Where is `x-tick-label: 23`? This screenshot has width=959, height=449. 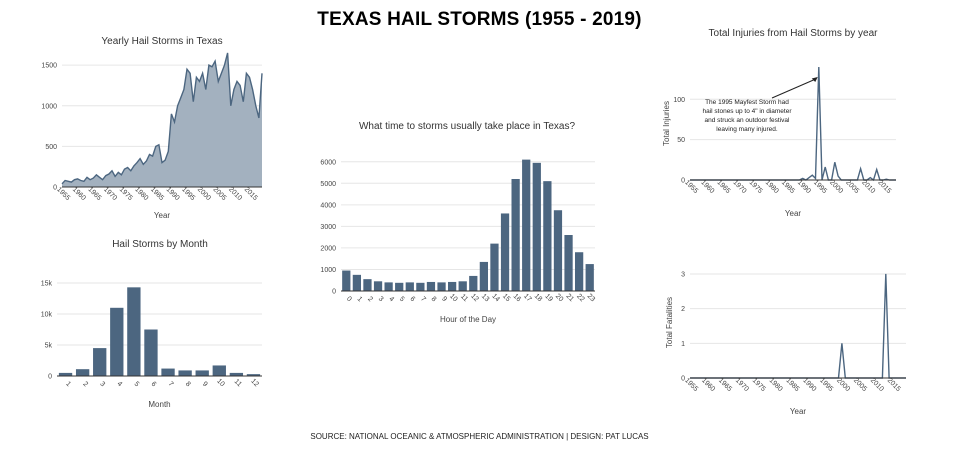
x-tick-label: 23 is located at coordinates (591, 298).